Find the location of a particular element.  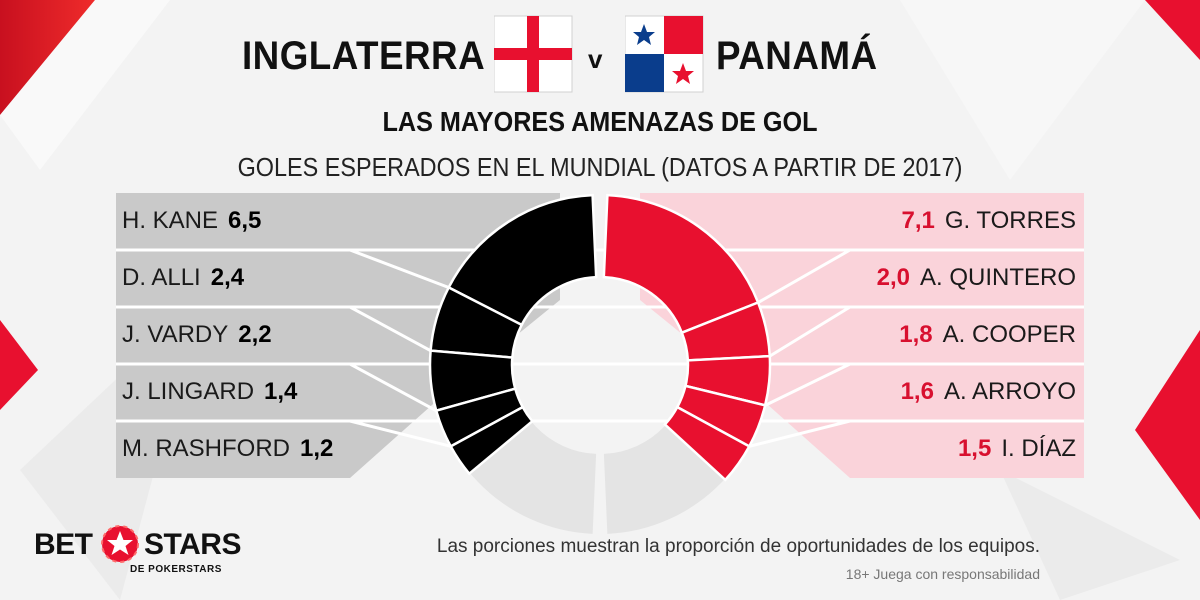

england-player-row: H. KANE 6,5 is located at coordinates (191, 221).